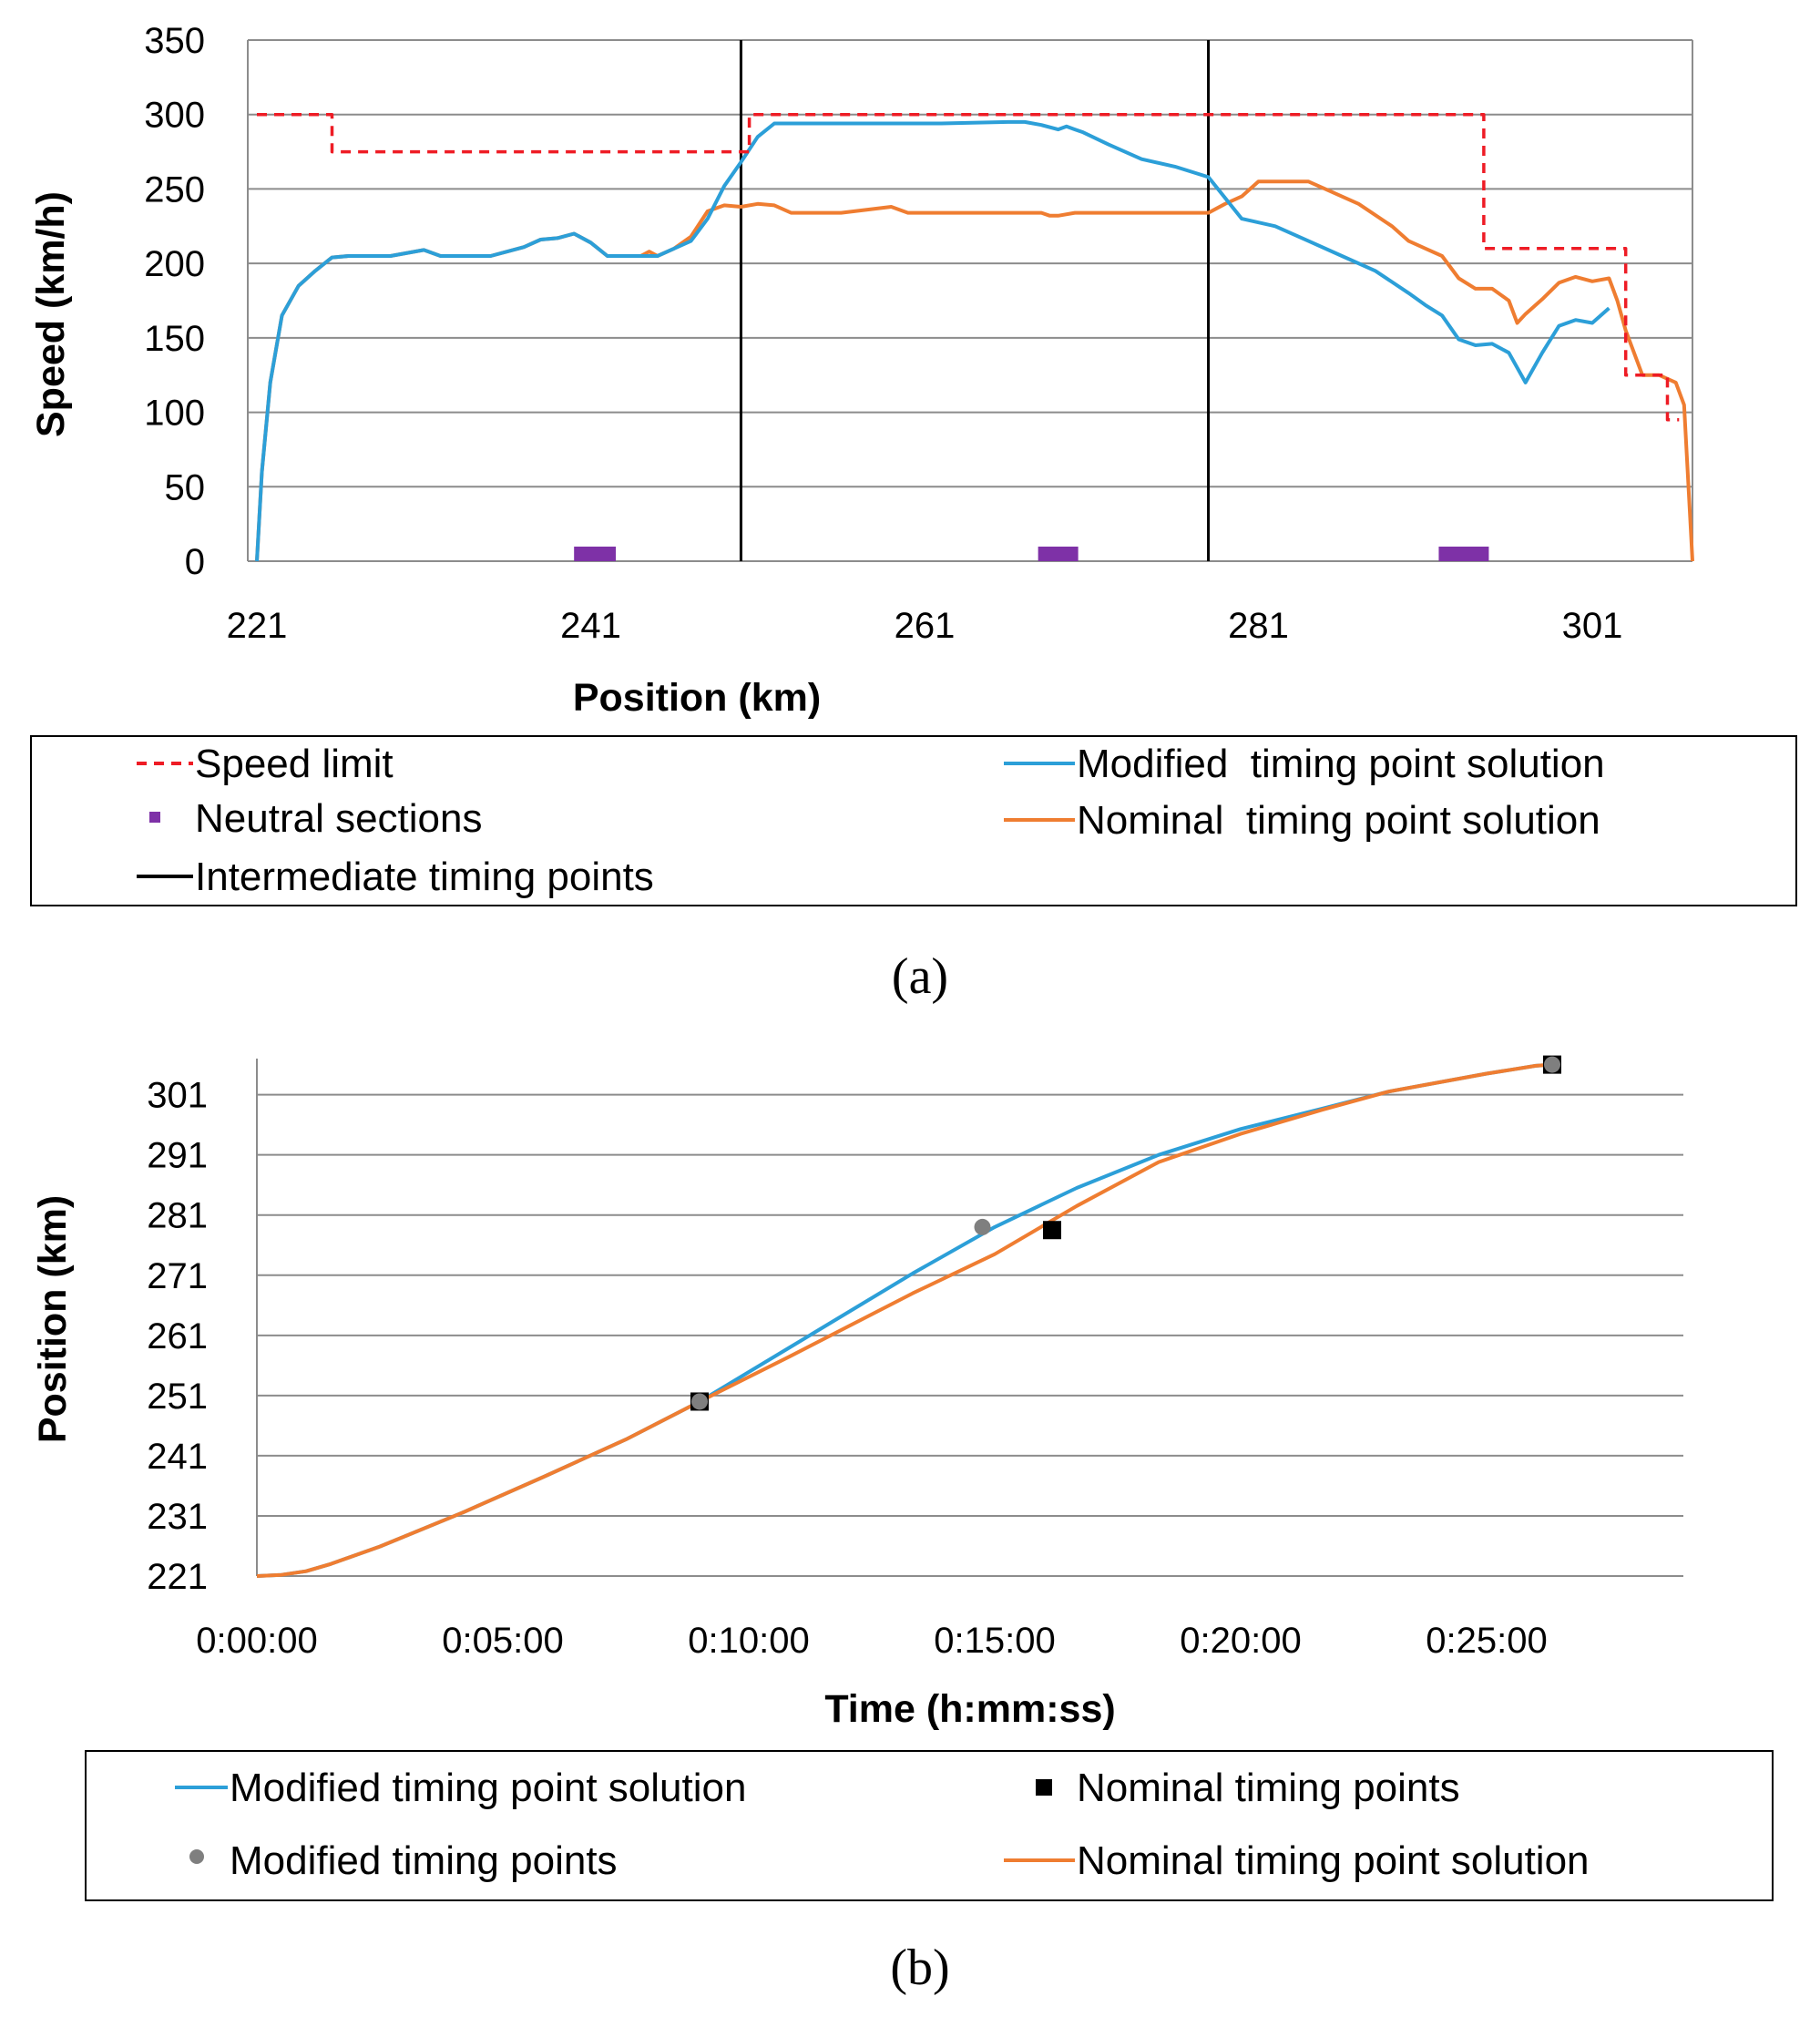 The image size is (1820, 2027). I want to click on chart-a-x-axis-title: Position (km), so click(697, 698).